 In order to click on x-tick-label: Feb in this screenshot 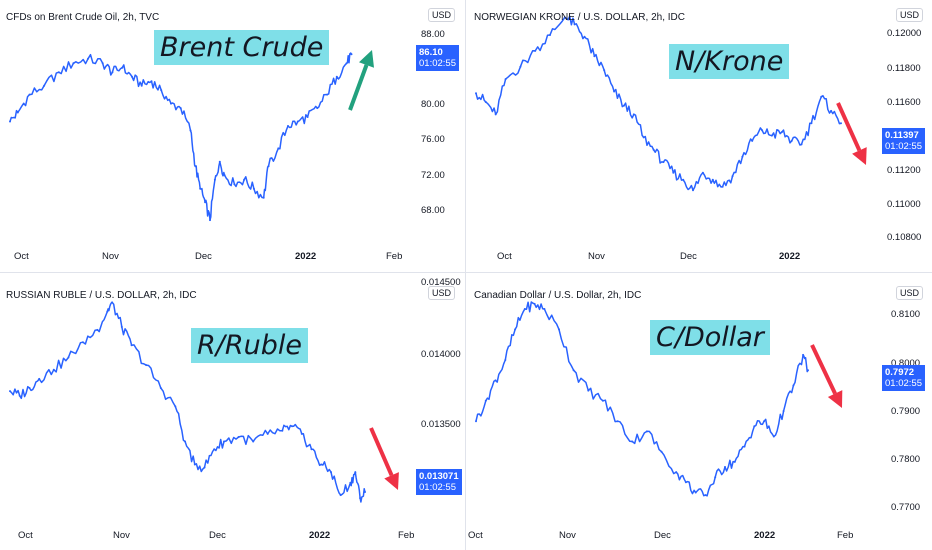, I will do `click(394, 256)`.